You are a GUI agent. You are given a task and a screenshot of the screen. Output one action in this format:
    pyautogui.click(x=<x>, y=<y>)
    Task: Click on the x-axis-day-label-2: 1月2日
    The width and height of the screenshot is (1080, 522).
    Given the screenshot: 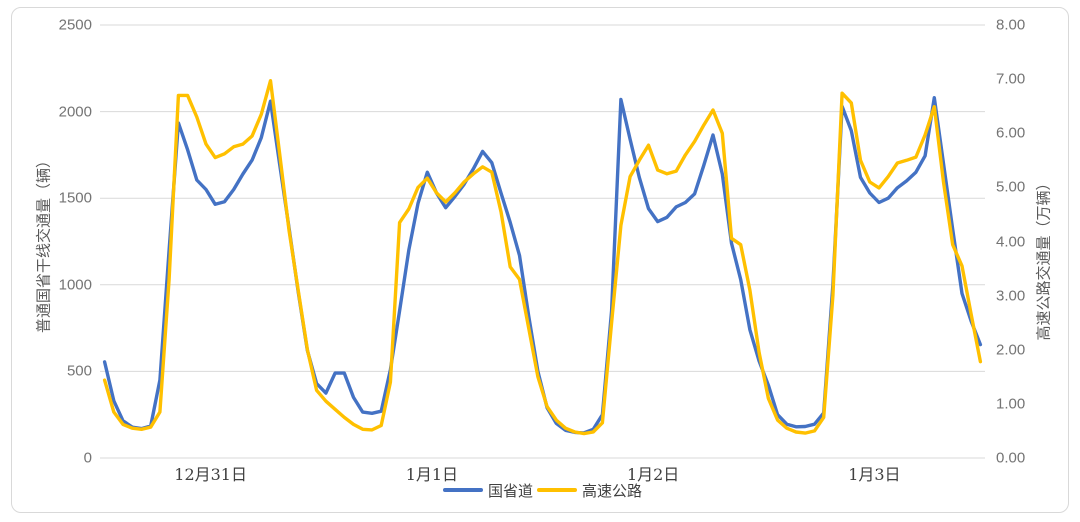 What is the action you would take?
    pyautogui.click(x=653, y=474)
    